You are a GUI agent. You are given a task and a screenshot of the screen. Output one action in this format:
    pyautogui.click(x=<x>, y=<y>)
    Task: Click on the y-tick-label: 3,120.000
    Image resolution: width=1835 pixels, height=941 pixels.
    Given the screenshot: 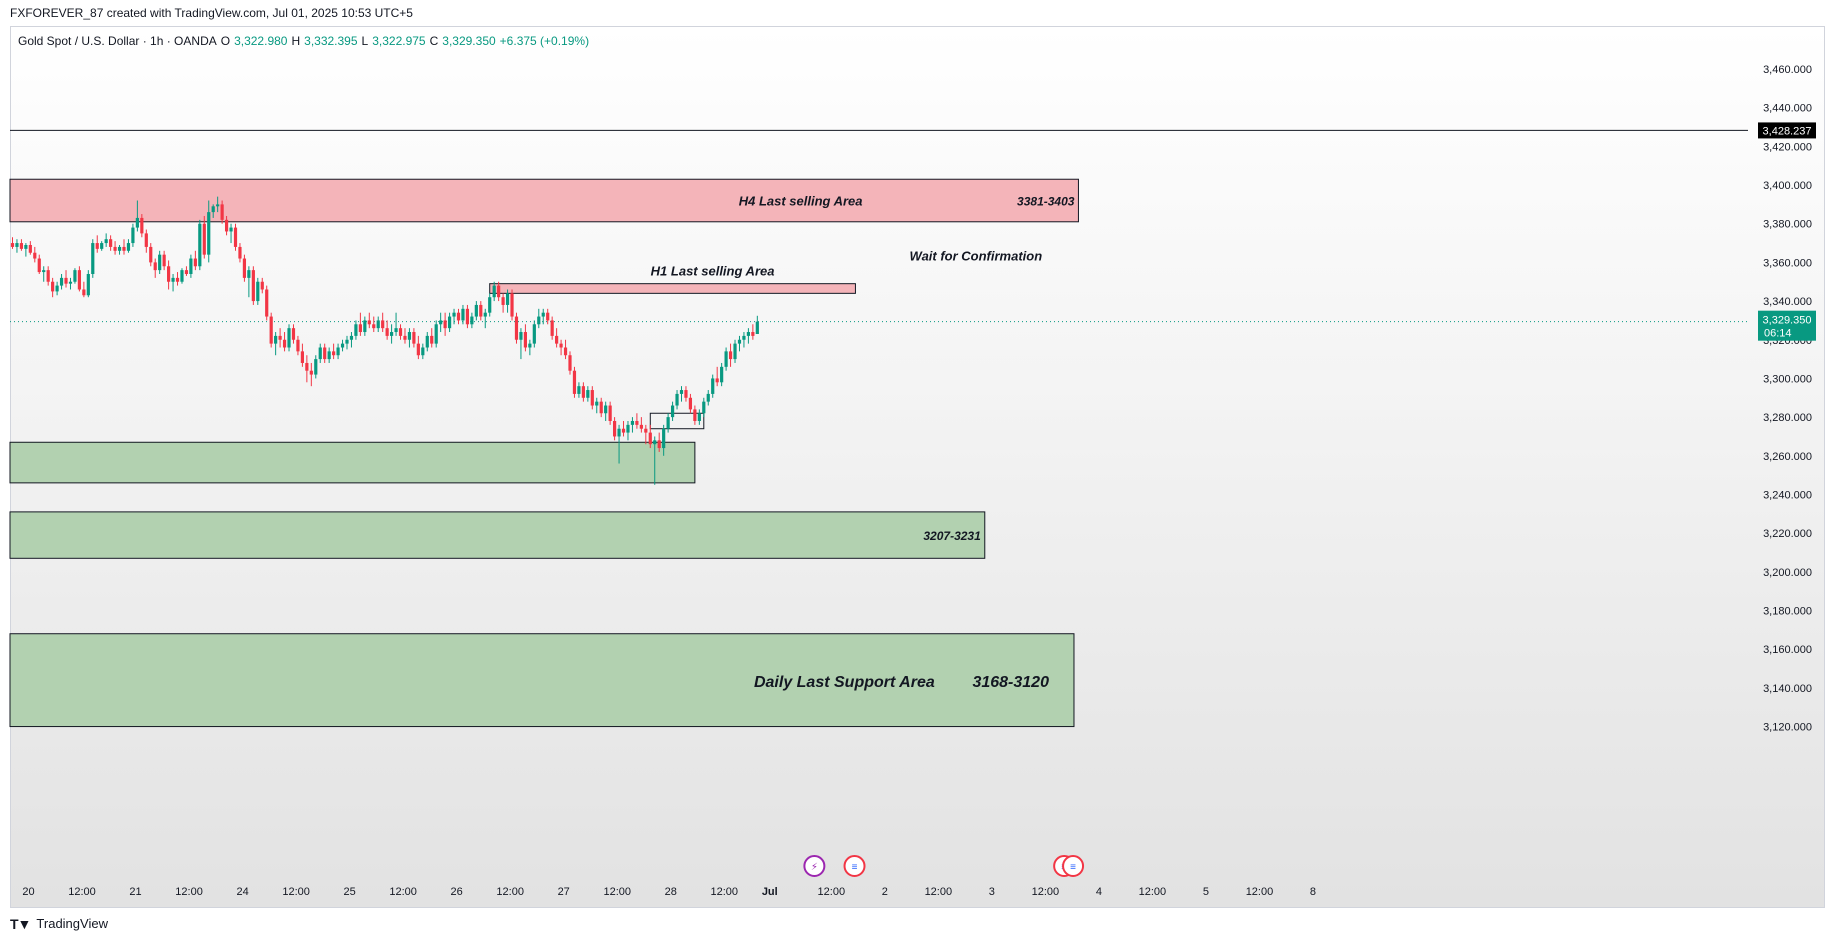 What is the action you would take?
    pyautogui.click(x=1787, y=728)
    